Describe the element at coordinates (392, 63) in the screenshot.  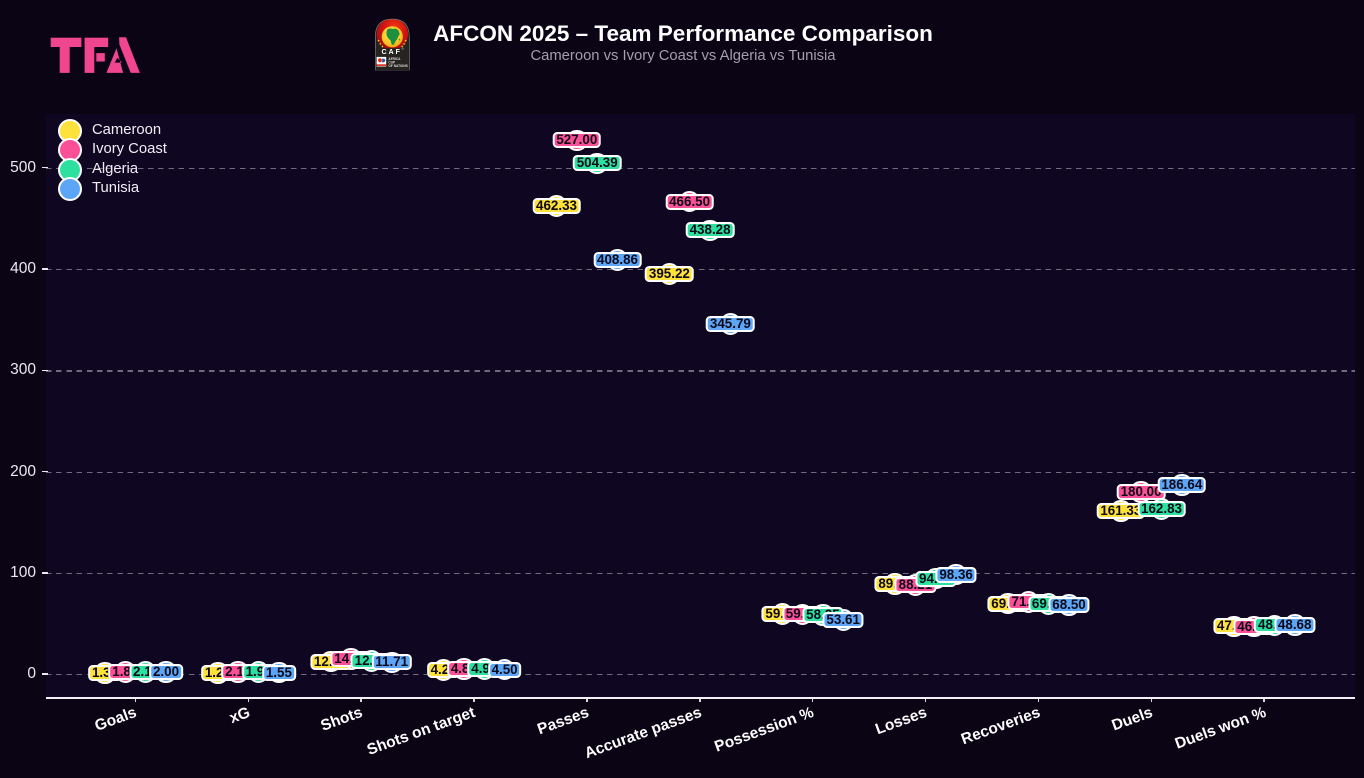
I see `svg-text: CUP` at that location.